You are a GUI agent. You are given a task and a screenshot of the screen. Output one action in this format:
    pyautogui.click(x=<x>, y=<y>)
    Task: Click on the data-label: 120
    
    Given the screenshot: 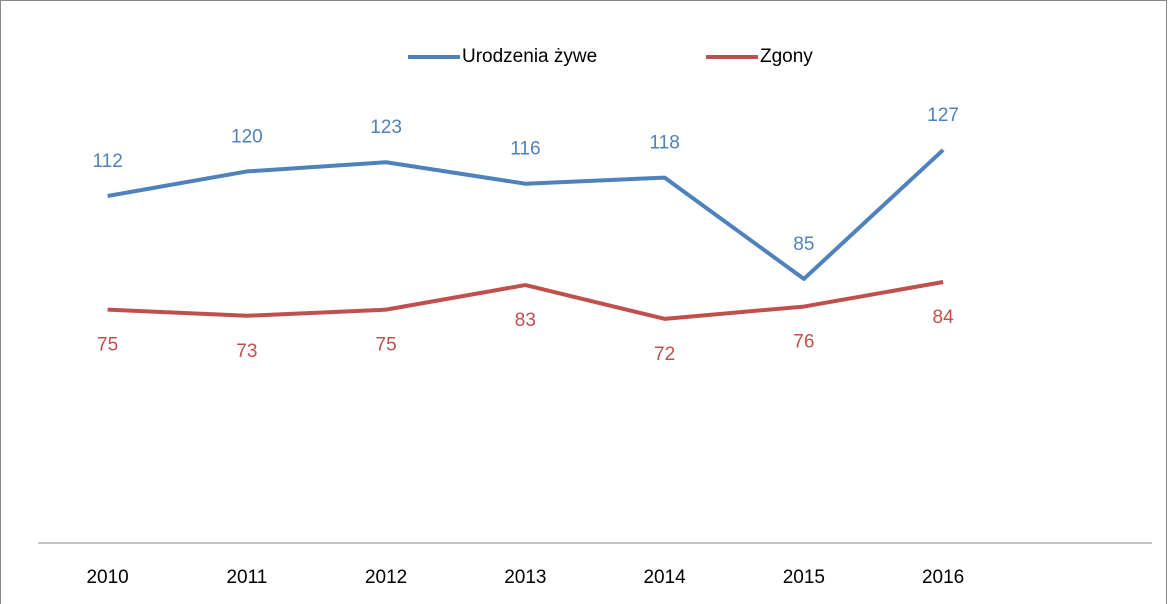 What is the action you would take?
    pyautogui.click(x=247, y=136)
    